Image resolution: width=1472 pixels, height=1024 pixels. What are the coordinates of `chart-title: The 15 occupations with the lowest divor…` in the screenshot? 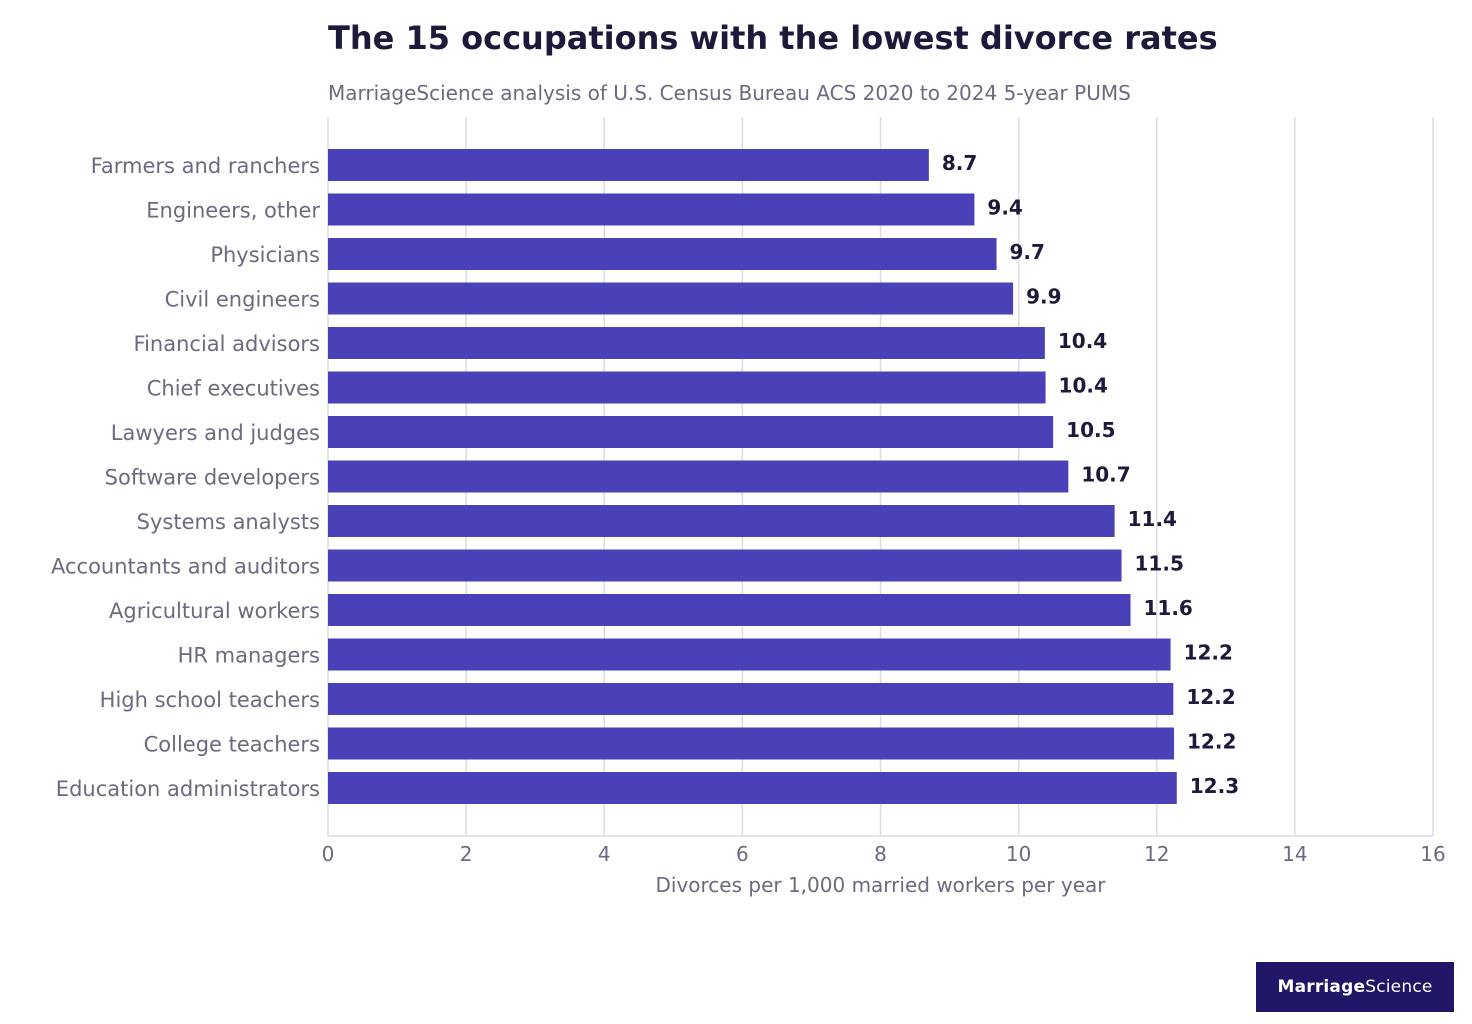 It's located at (773, 38).